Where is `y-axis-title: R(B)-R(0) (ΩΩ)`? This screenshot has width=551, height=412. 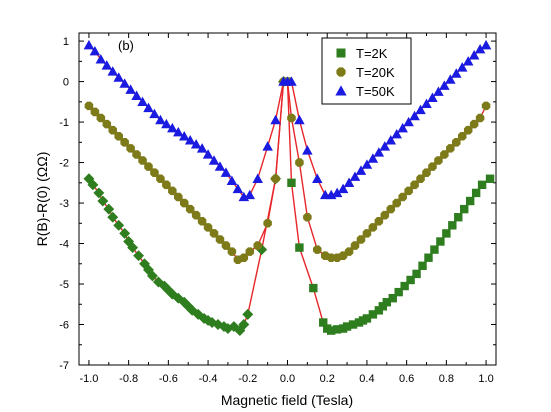
y-axis-title: R(B)-R(0) (ΩΩ) is located at coordinates (42, 199).